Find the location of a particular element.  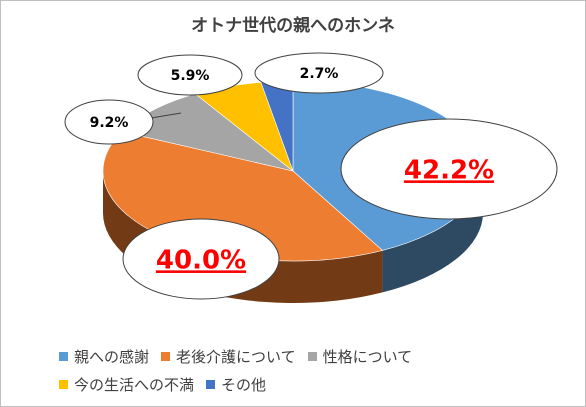

data-label-other: 2.7% is located at coordinates (319, 74).